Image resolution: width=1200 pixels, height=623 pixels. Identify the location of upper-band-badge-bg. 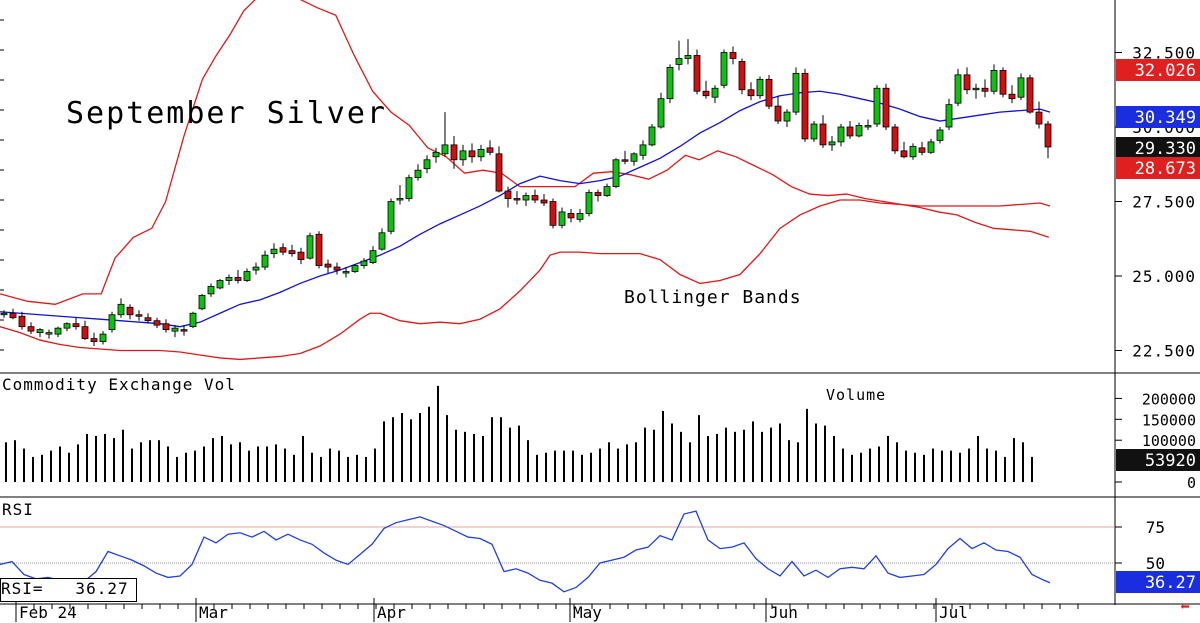
(1158, 70).